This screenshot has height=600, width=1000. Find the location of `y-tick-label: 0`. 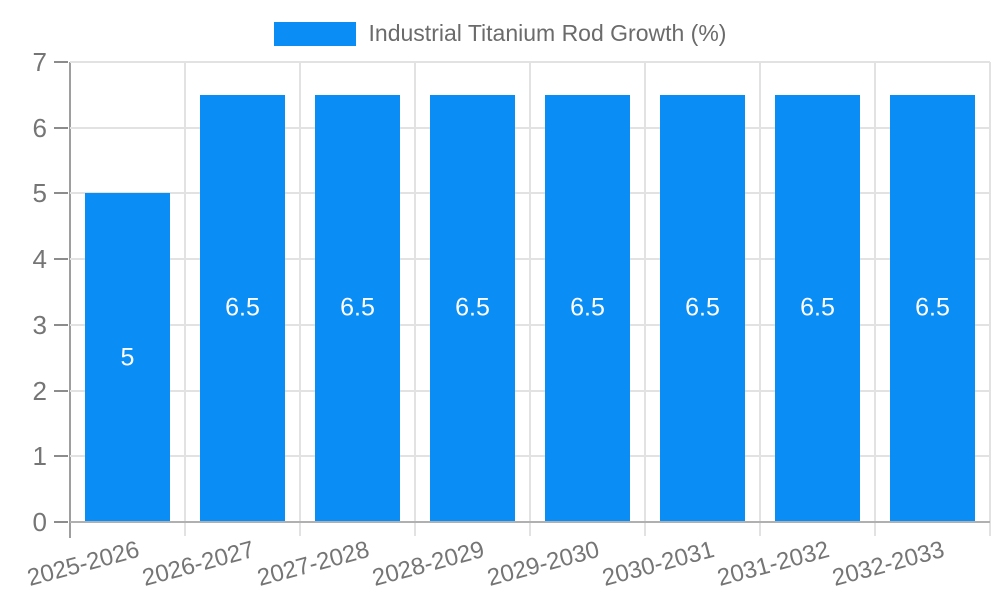

y-tick-label: 0 is located at coordinates (39, 522).